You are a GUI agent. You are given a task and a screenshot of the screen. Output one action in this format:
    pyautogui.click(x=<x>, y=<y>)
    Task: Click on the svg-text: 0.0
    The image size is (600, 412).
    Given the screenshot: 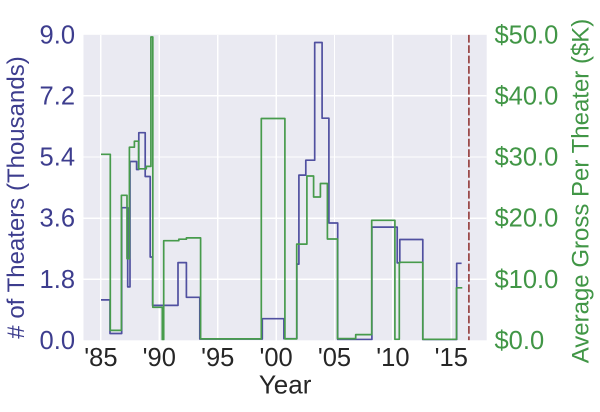 What is the action you would take?
    pyautogui.click(x=57, y=341)
    